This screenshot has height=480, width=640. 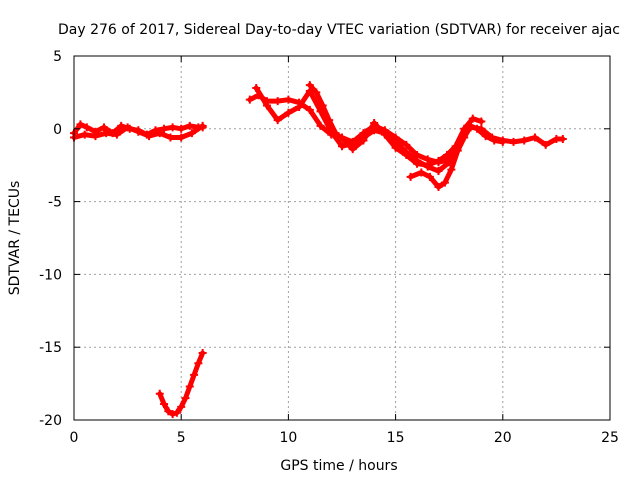 What do you see at coordinates (57, 130) in the screenshot?
I see `y-tick-label: 0` at bounding box center [57, 130].